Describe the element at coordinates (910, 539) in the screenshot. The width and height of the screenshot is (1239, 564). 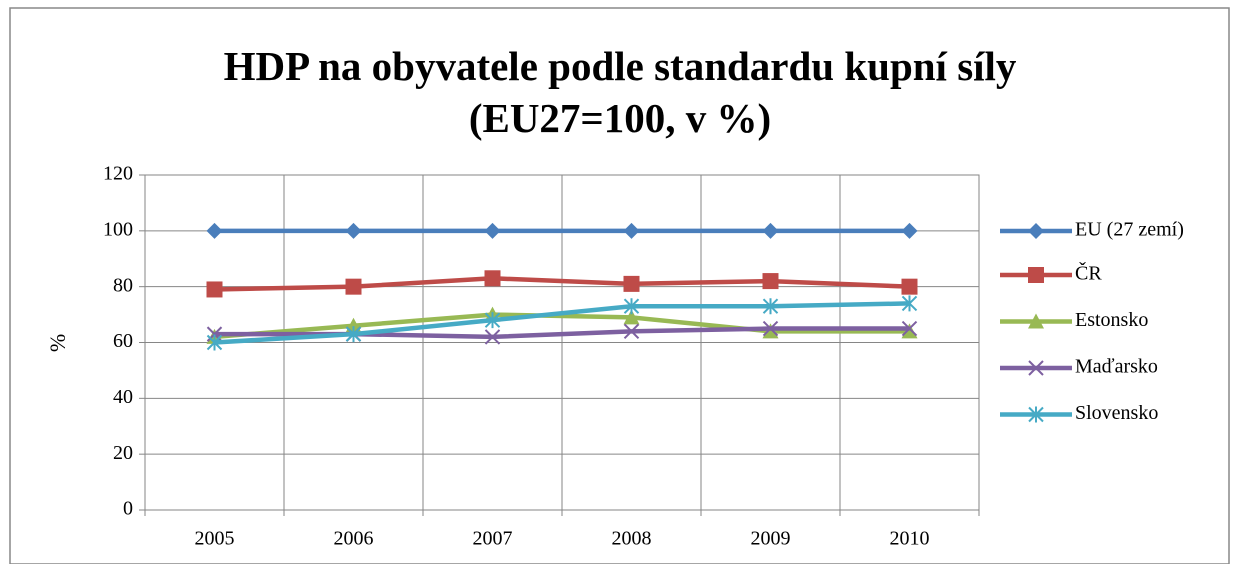
I see `x-tick-label: 2010` at that location.